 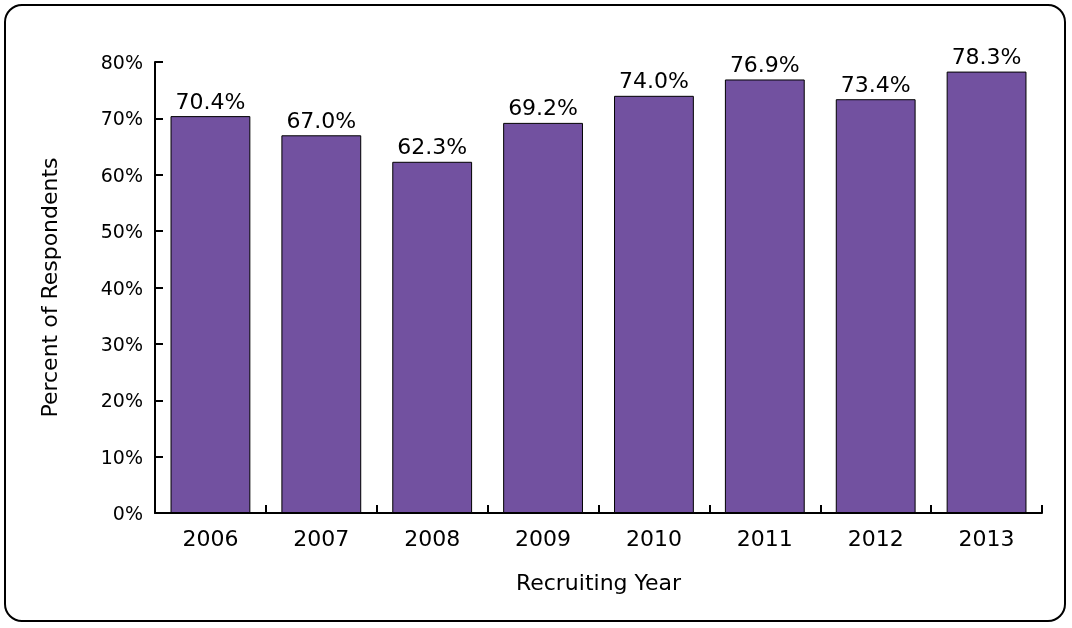 I want to click on x-tick-label: 2013, so click(x=986, y=538).